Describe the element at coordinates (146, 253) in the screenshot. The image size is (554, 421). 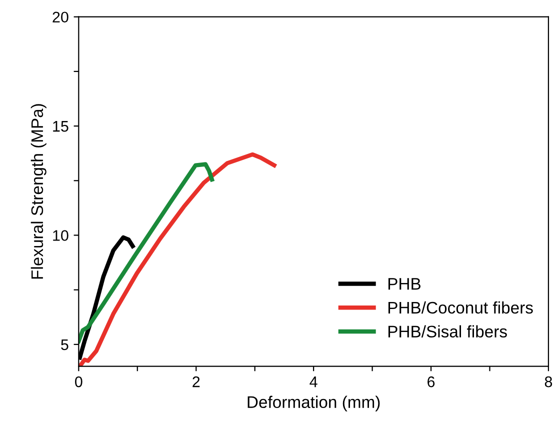
I see `line-series` at that location.